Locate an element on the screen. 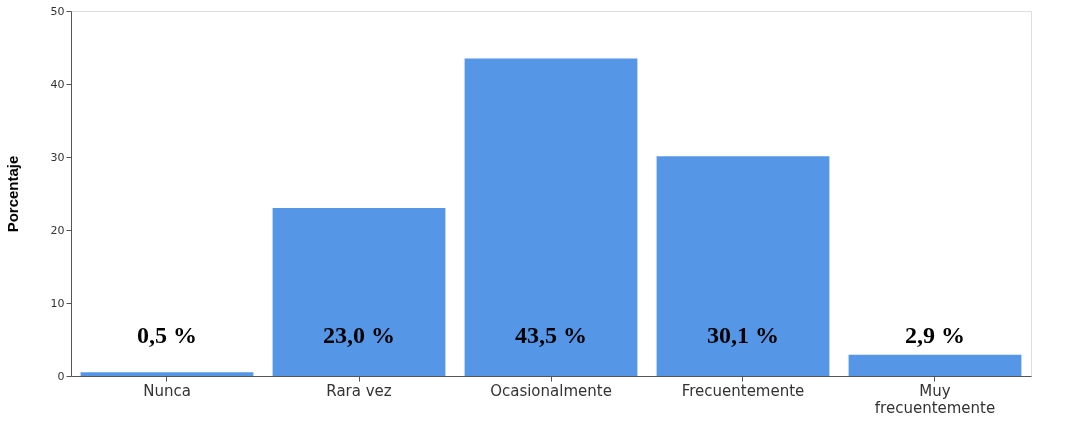 This screenshot has height=439, width=1073. data-label: 43,5 % is located at coordinates (551, 335).